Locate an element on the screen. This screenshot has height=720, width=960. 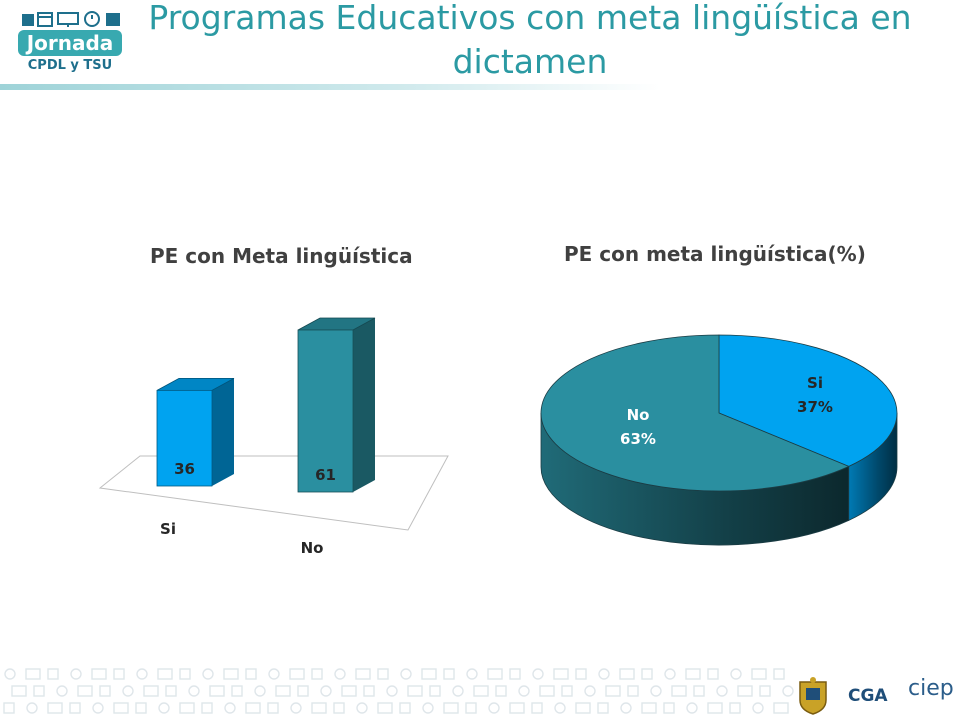
logo-icons is located at coordinates (71, 19).